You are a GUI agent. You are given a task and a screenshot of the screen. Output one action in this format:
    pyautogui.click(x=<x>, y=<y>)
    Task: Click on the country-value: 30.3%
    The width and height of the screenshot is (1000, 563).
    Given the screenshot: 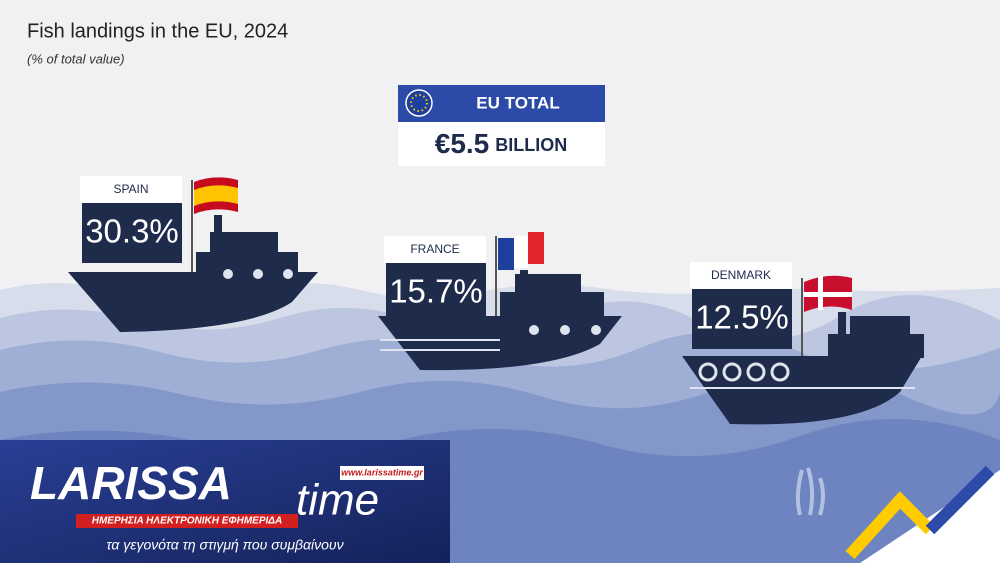 What is the action you would take?
    pyautogui.click(x=132, y=231)
    